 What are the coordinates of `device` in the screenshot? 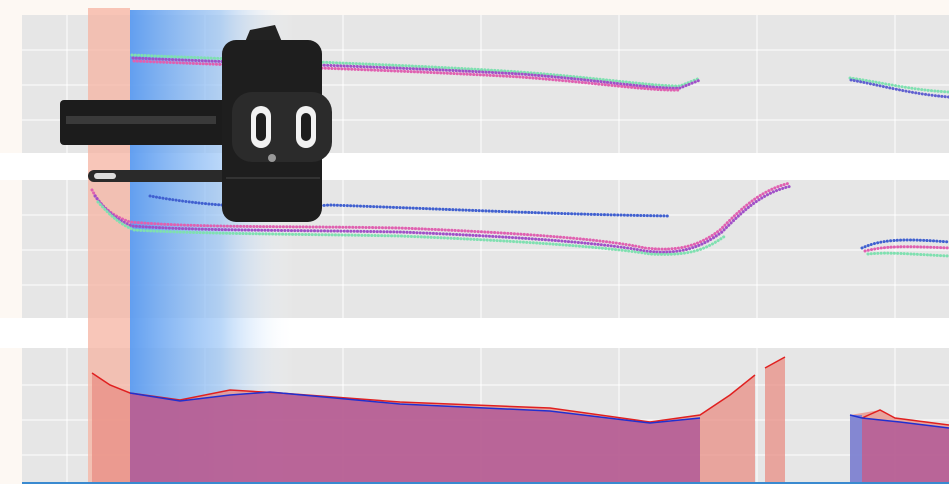 It's located at (196, 123).